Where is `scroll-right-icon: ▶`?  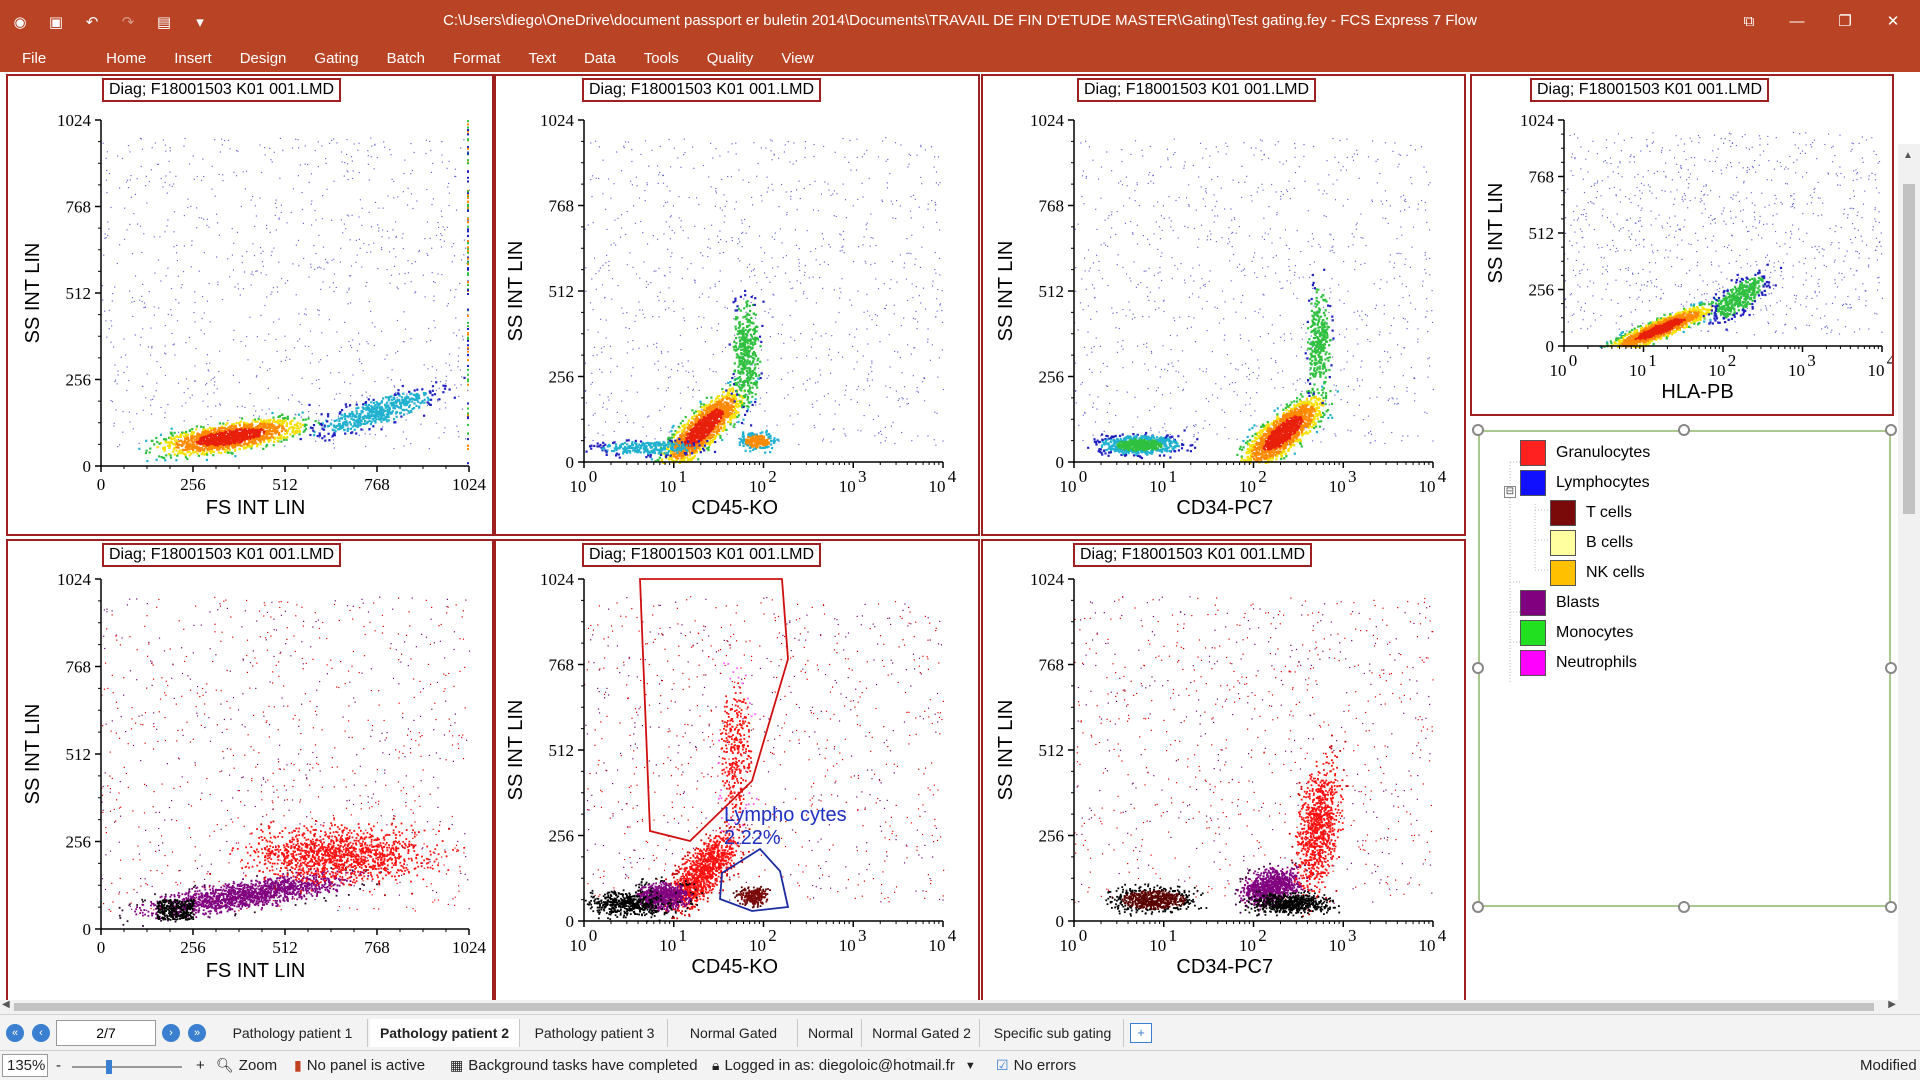
scroll-right-icon: ▶ is located at coordinates (1892, 1004).